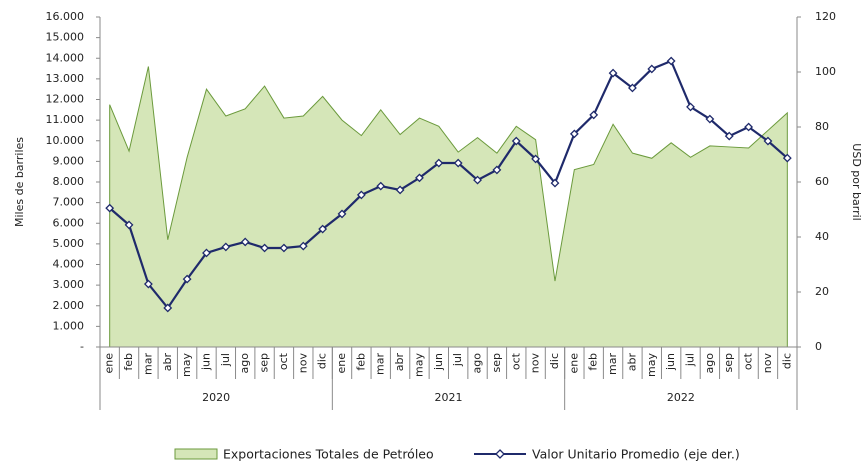 This screenshot has height=465, width=863. What do you see at coordinates (69, 264) in the screenshot?
I see `y-tick-label: 4.000` at bounding box center [69, 264].